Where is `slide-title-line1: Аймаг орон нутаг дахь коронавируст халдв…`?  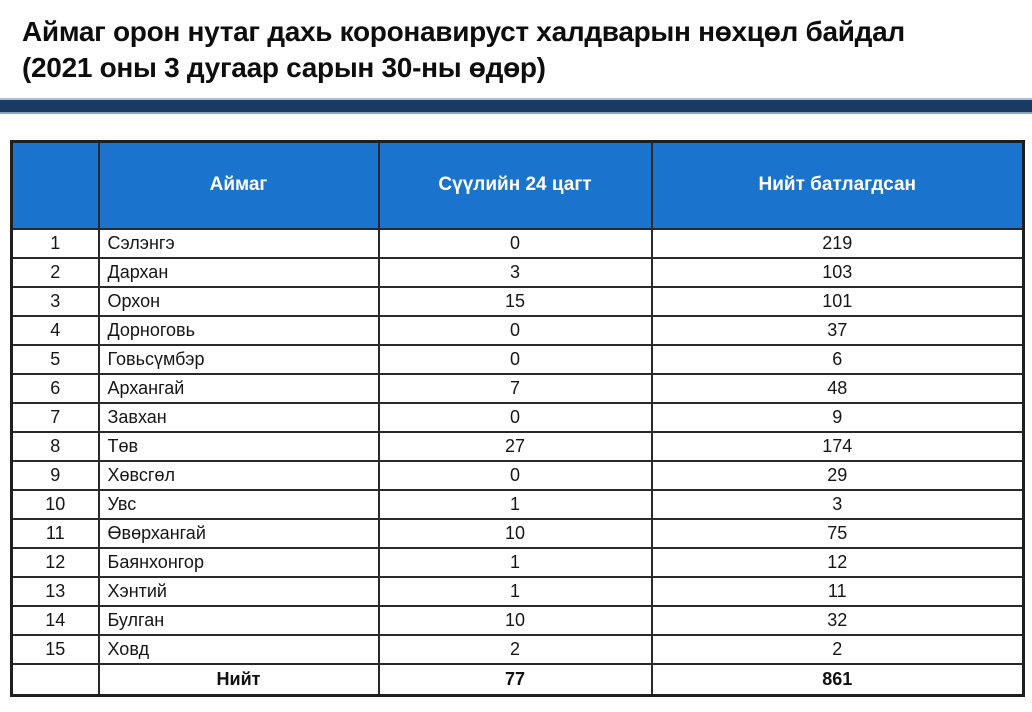 slide-title-line1: Аймаг орон нутаг дахь коронавируст халдв… is located at coordinates (463, 31).